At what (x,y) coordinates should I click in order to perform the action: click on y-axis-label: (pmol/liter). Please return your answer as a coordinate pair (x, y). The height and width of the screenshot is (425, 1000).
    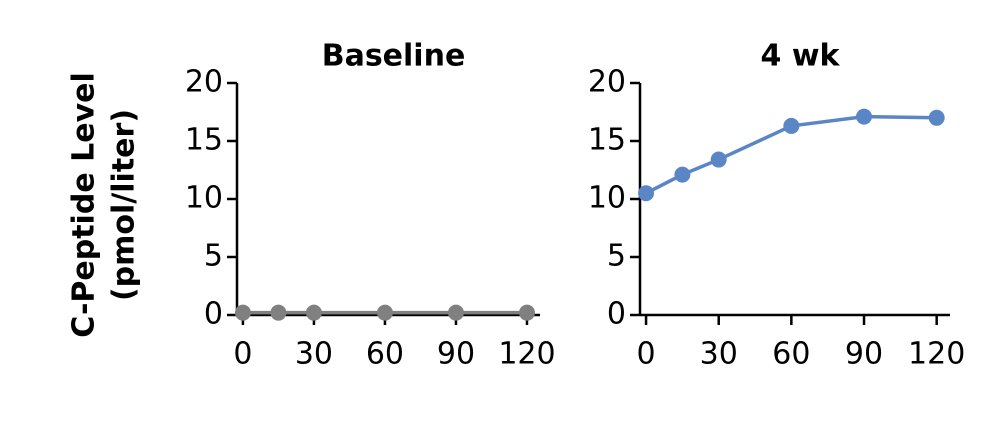
    Looking at the image, I should click on (124, 205).